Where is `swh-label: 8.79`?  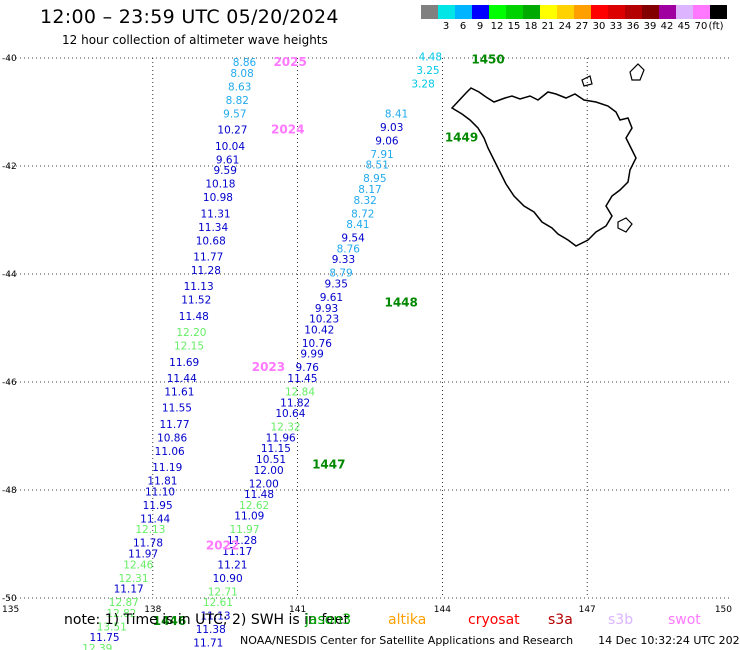 swh-label: 8.79 is located at coordinates (340, 274).